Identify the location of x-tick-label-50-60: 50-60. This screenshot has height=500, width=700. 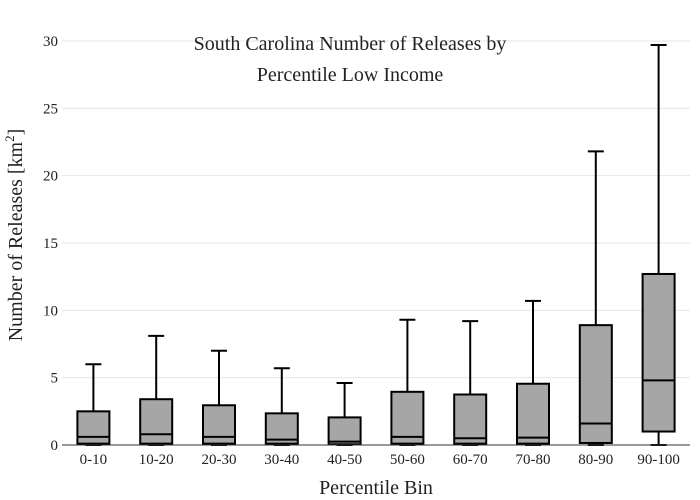
(407, 460).